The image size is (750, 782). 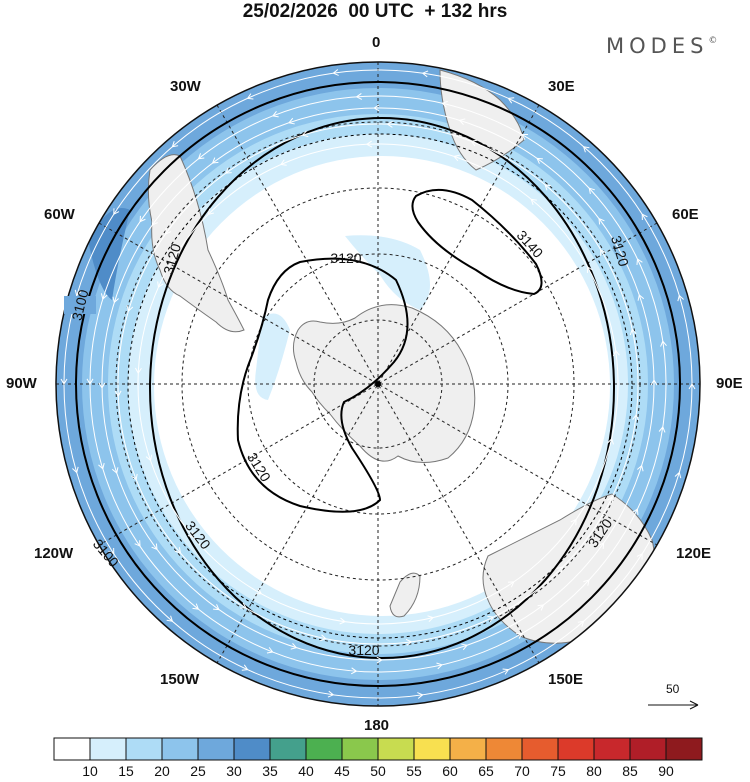 I want to click on longitude-label-150w: 150W, so click(x=180, y=679).